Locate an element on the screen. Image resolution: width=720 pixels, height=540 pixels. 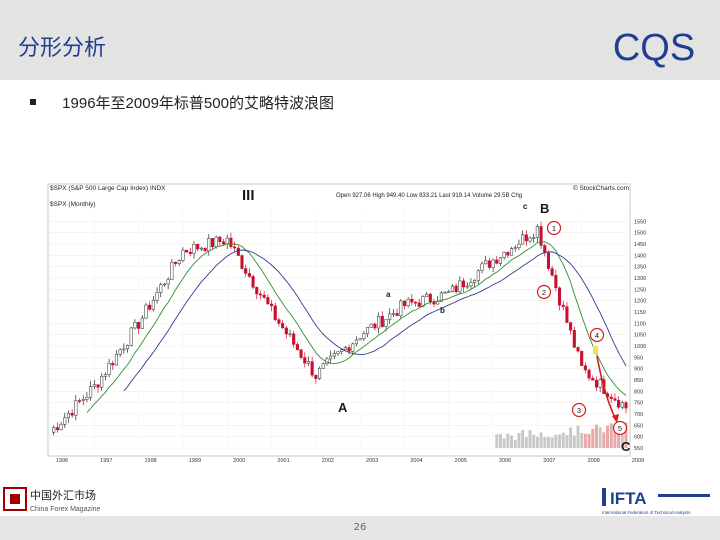
y-tick-label: 1400 is located at coordinates (640, 256).